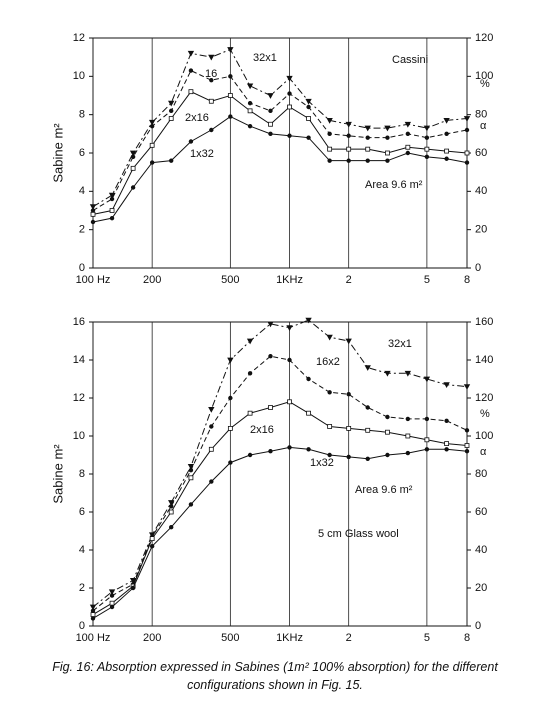 The image size is (550, 708). What do you see at coordinates (400, 344) in the screenshot?
I see `series-label: 32x1` at bounding box center [400, 344].